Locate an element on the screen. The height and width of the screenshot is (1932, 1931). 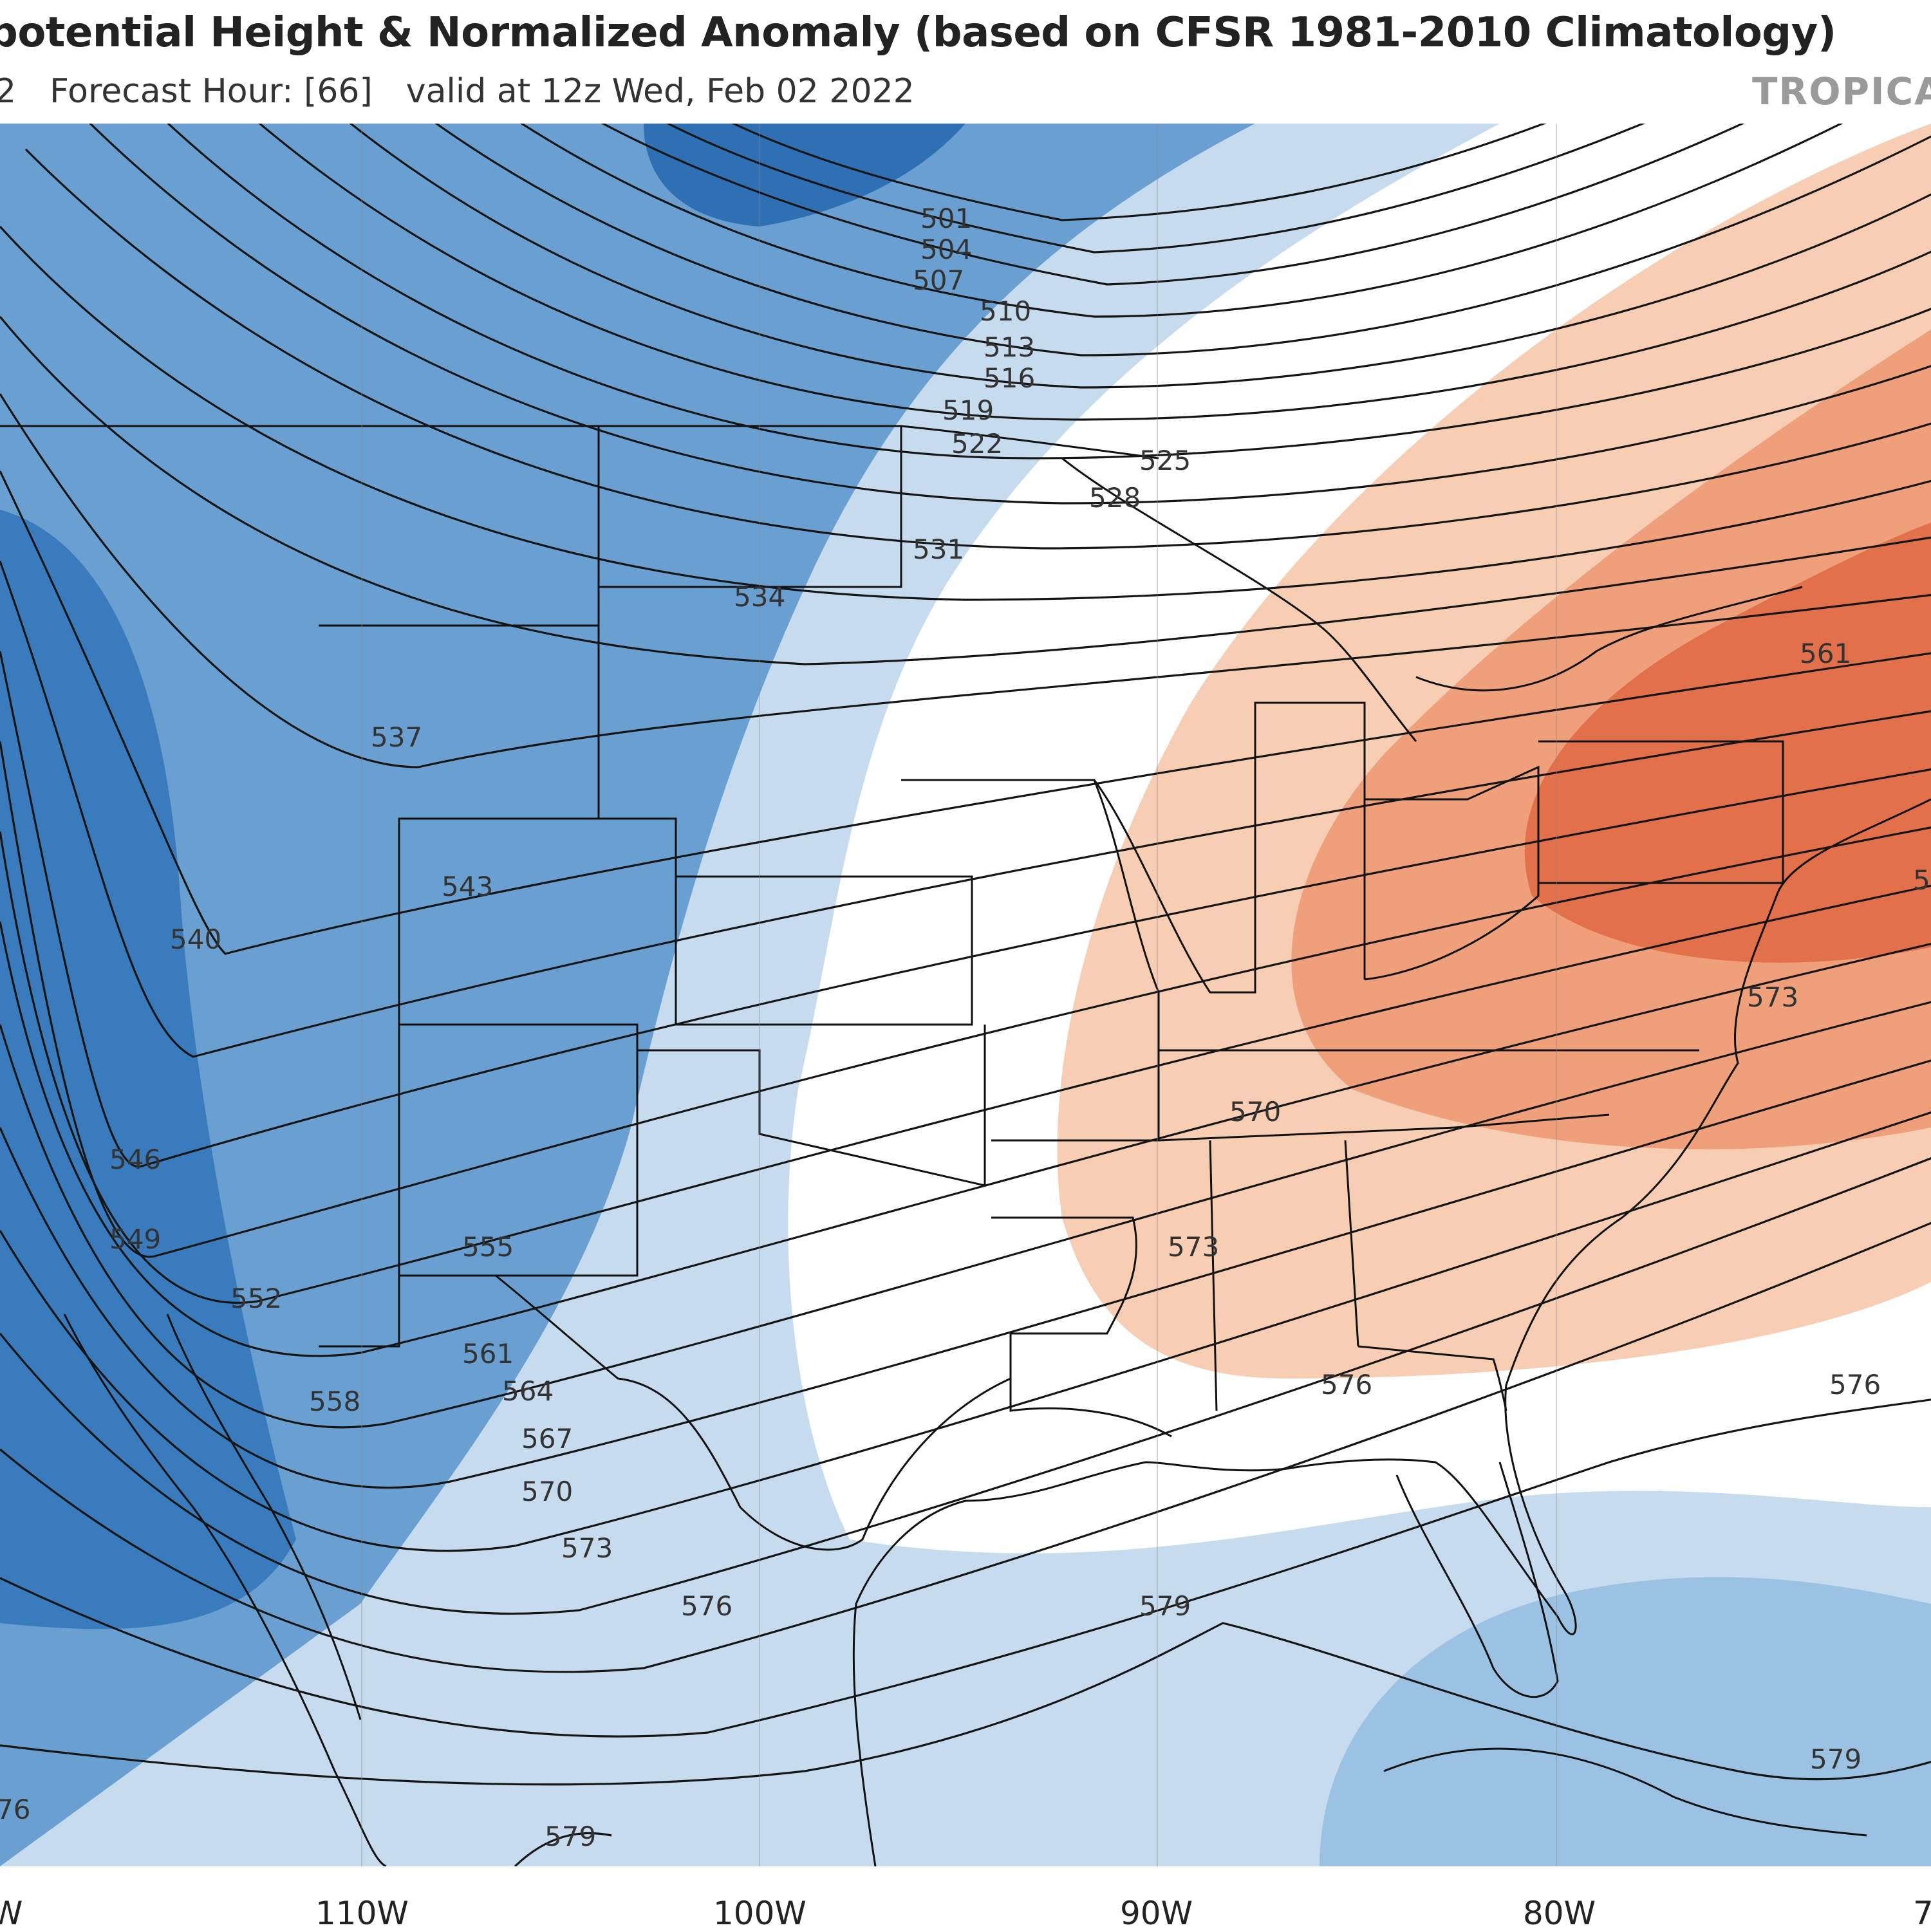
contour-label: 504 is located at coordinates (946, 249).